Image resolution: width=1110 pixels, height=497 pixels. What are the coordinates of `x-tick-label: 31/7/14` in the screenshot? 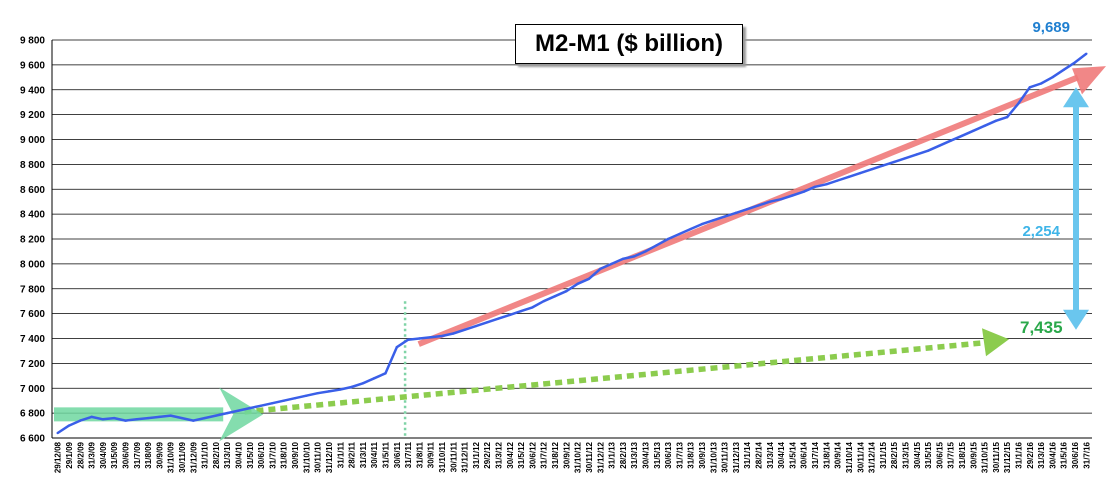 It's located at (815, 454).